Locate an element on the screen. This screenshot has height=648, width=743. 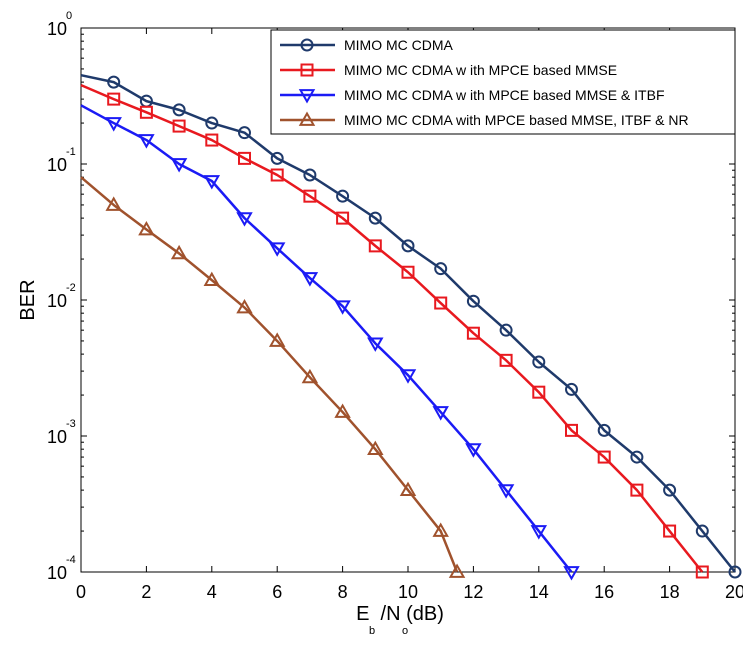
legend-entry: MIMO MC CDMA w ith MPCE based MMSE is located at coordinates (448, 70).